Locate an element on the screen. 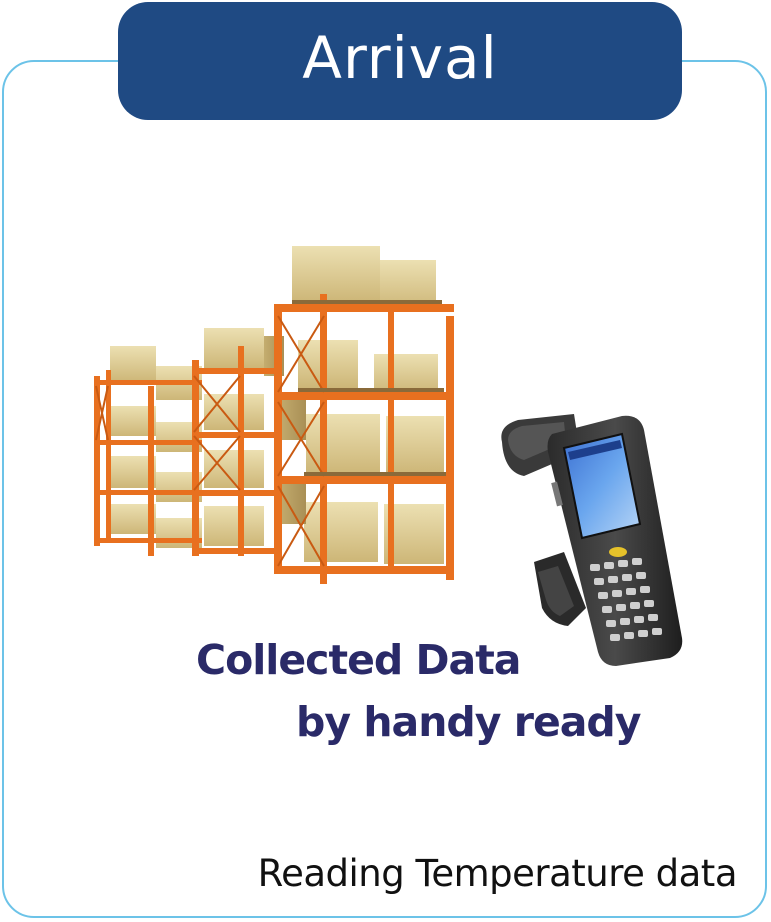 This screenshot has height=922, width=771. title-banner: Arrival is located at coordinates (400, 61).